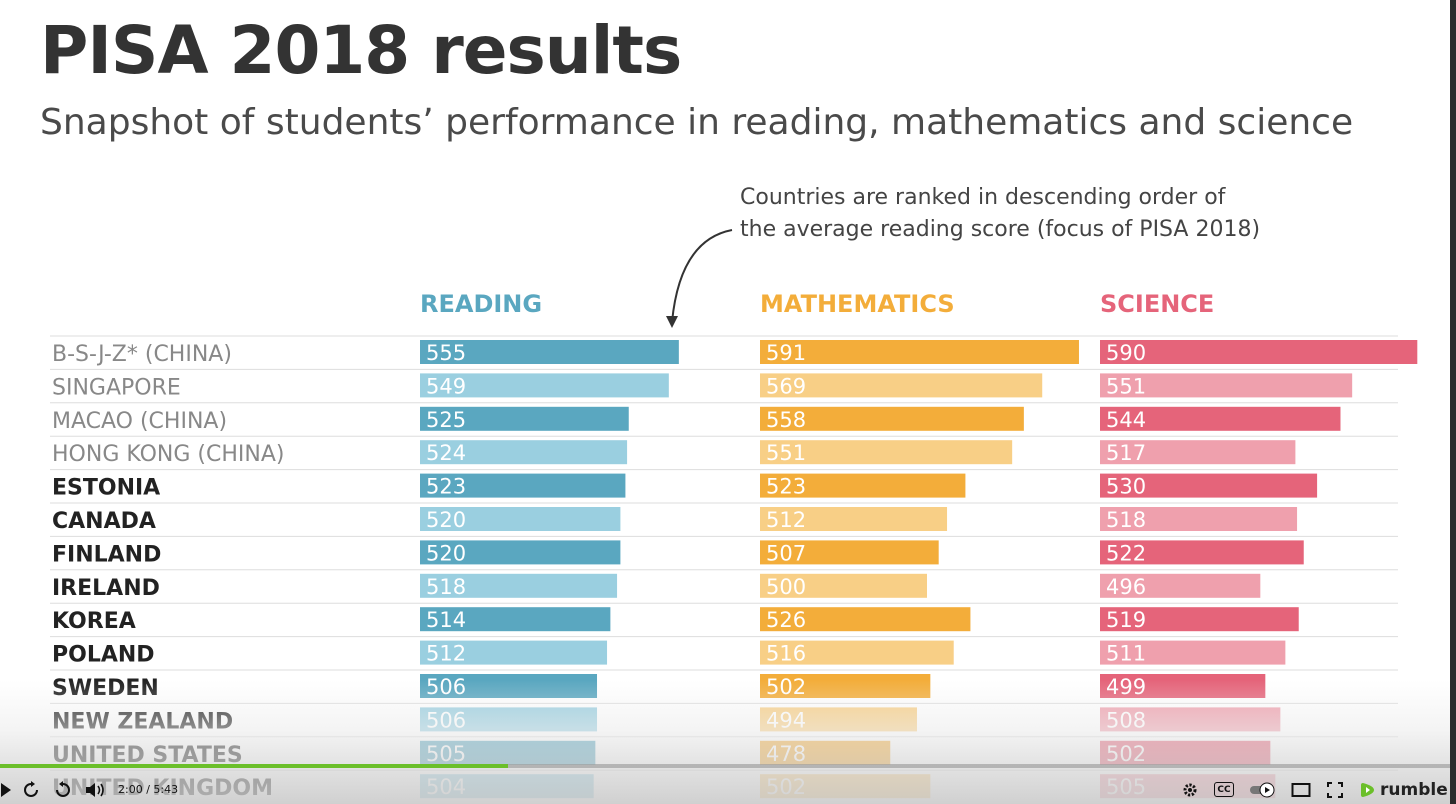 The image size is (1456, 804). What do you see at coordinates (168, 454) in the screenshot?
I see `category-label: HONG KONG (CHINA)` at bounding box center [168, 454].